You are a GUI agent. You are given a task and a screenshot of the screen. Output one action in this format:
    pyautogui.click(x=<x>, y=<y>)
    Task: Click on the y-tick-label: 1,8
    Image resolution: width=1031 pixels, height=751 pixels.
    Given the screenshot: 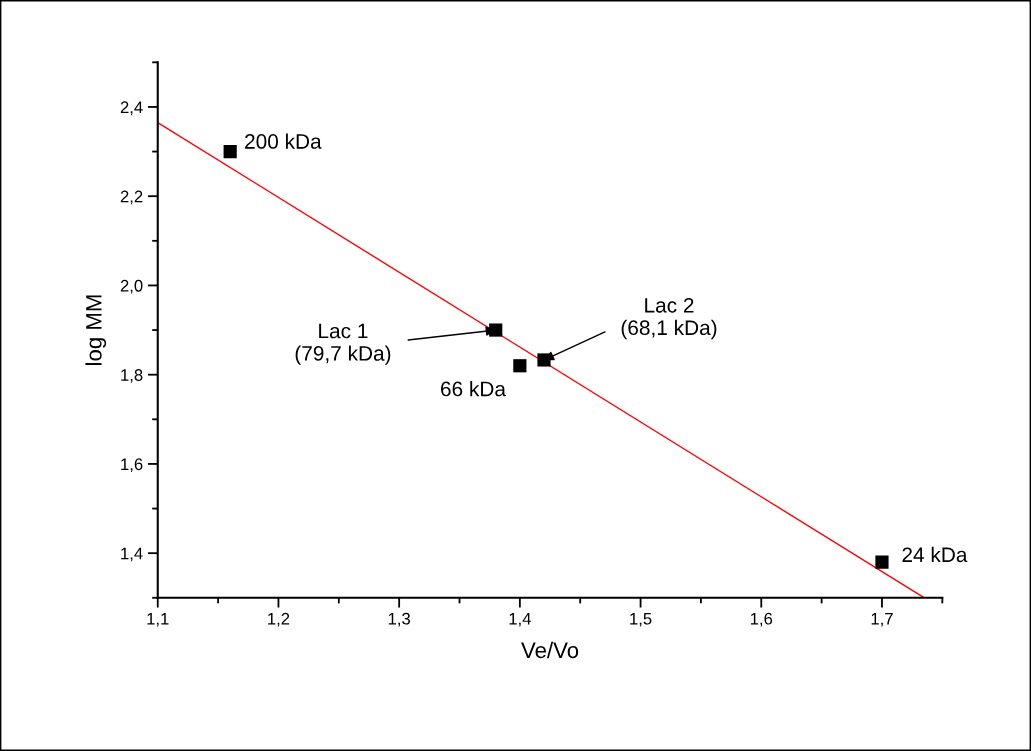 What is the action you would take?
    pyautogui.click(x=132, y=376)
    